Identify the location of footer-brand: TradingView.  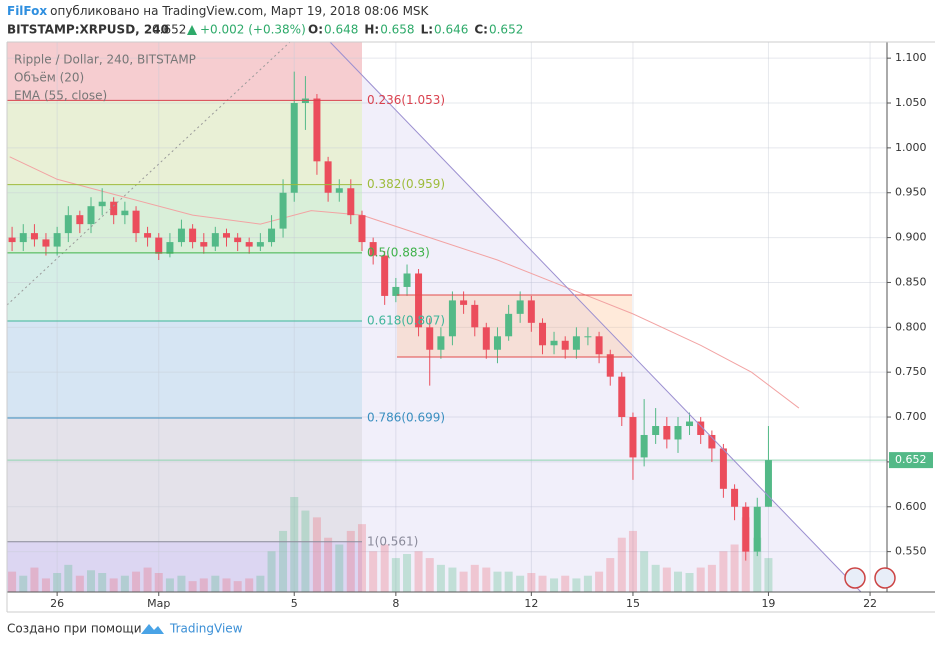
(206, 629).